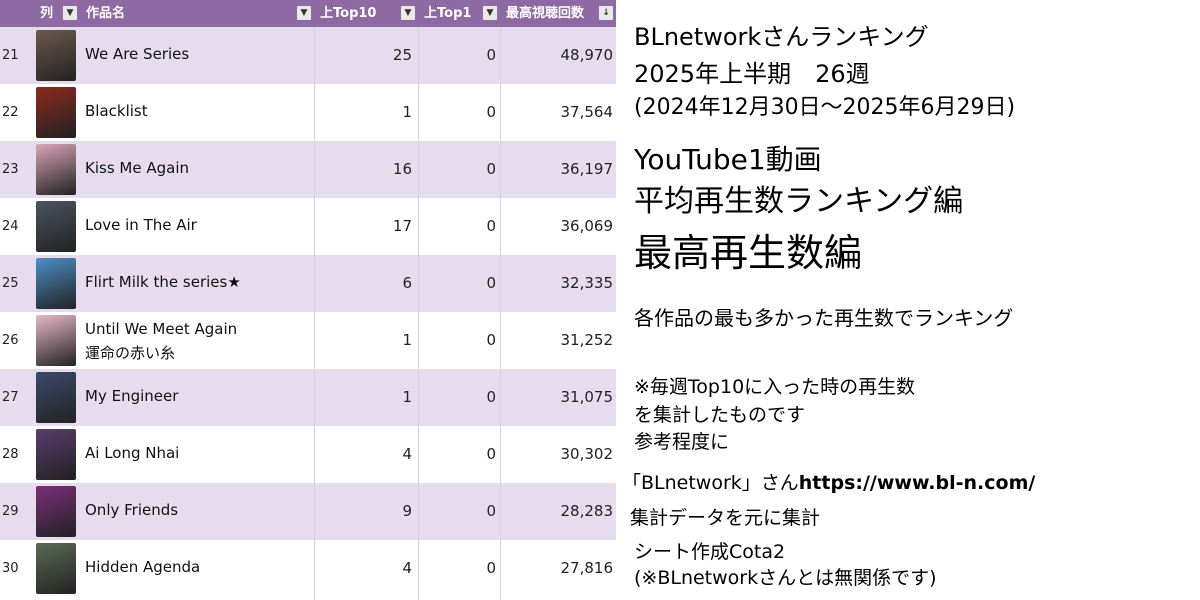 This screenshot has width=1200, height=600. What do you see at coordinates (308, 283) in the screenshot?
I see `table-row: 25 Flirt Milk the series★ 6 0 32,335` at bounding box center [308, 283].